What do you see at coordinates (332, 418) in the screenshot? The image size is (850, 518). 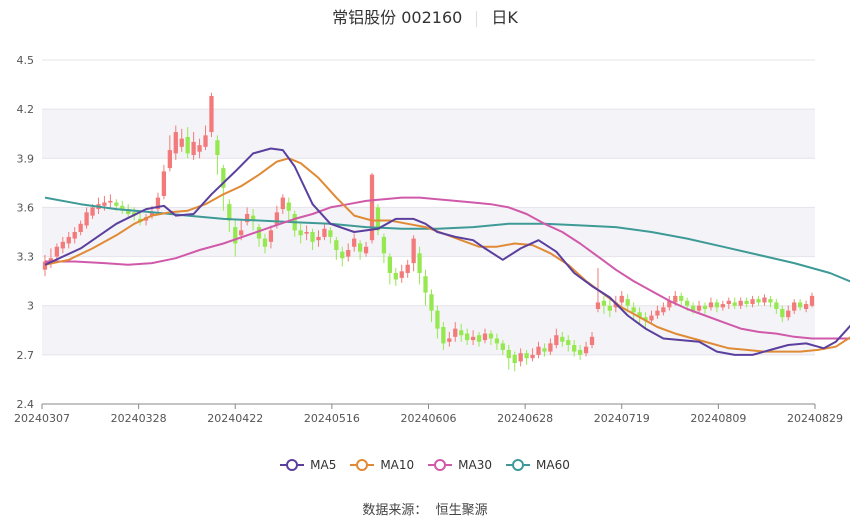 I see `x-tick-label: 20240516` at bounding box center [332, 418].